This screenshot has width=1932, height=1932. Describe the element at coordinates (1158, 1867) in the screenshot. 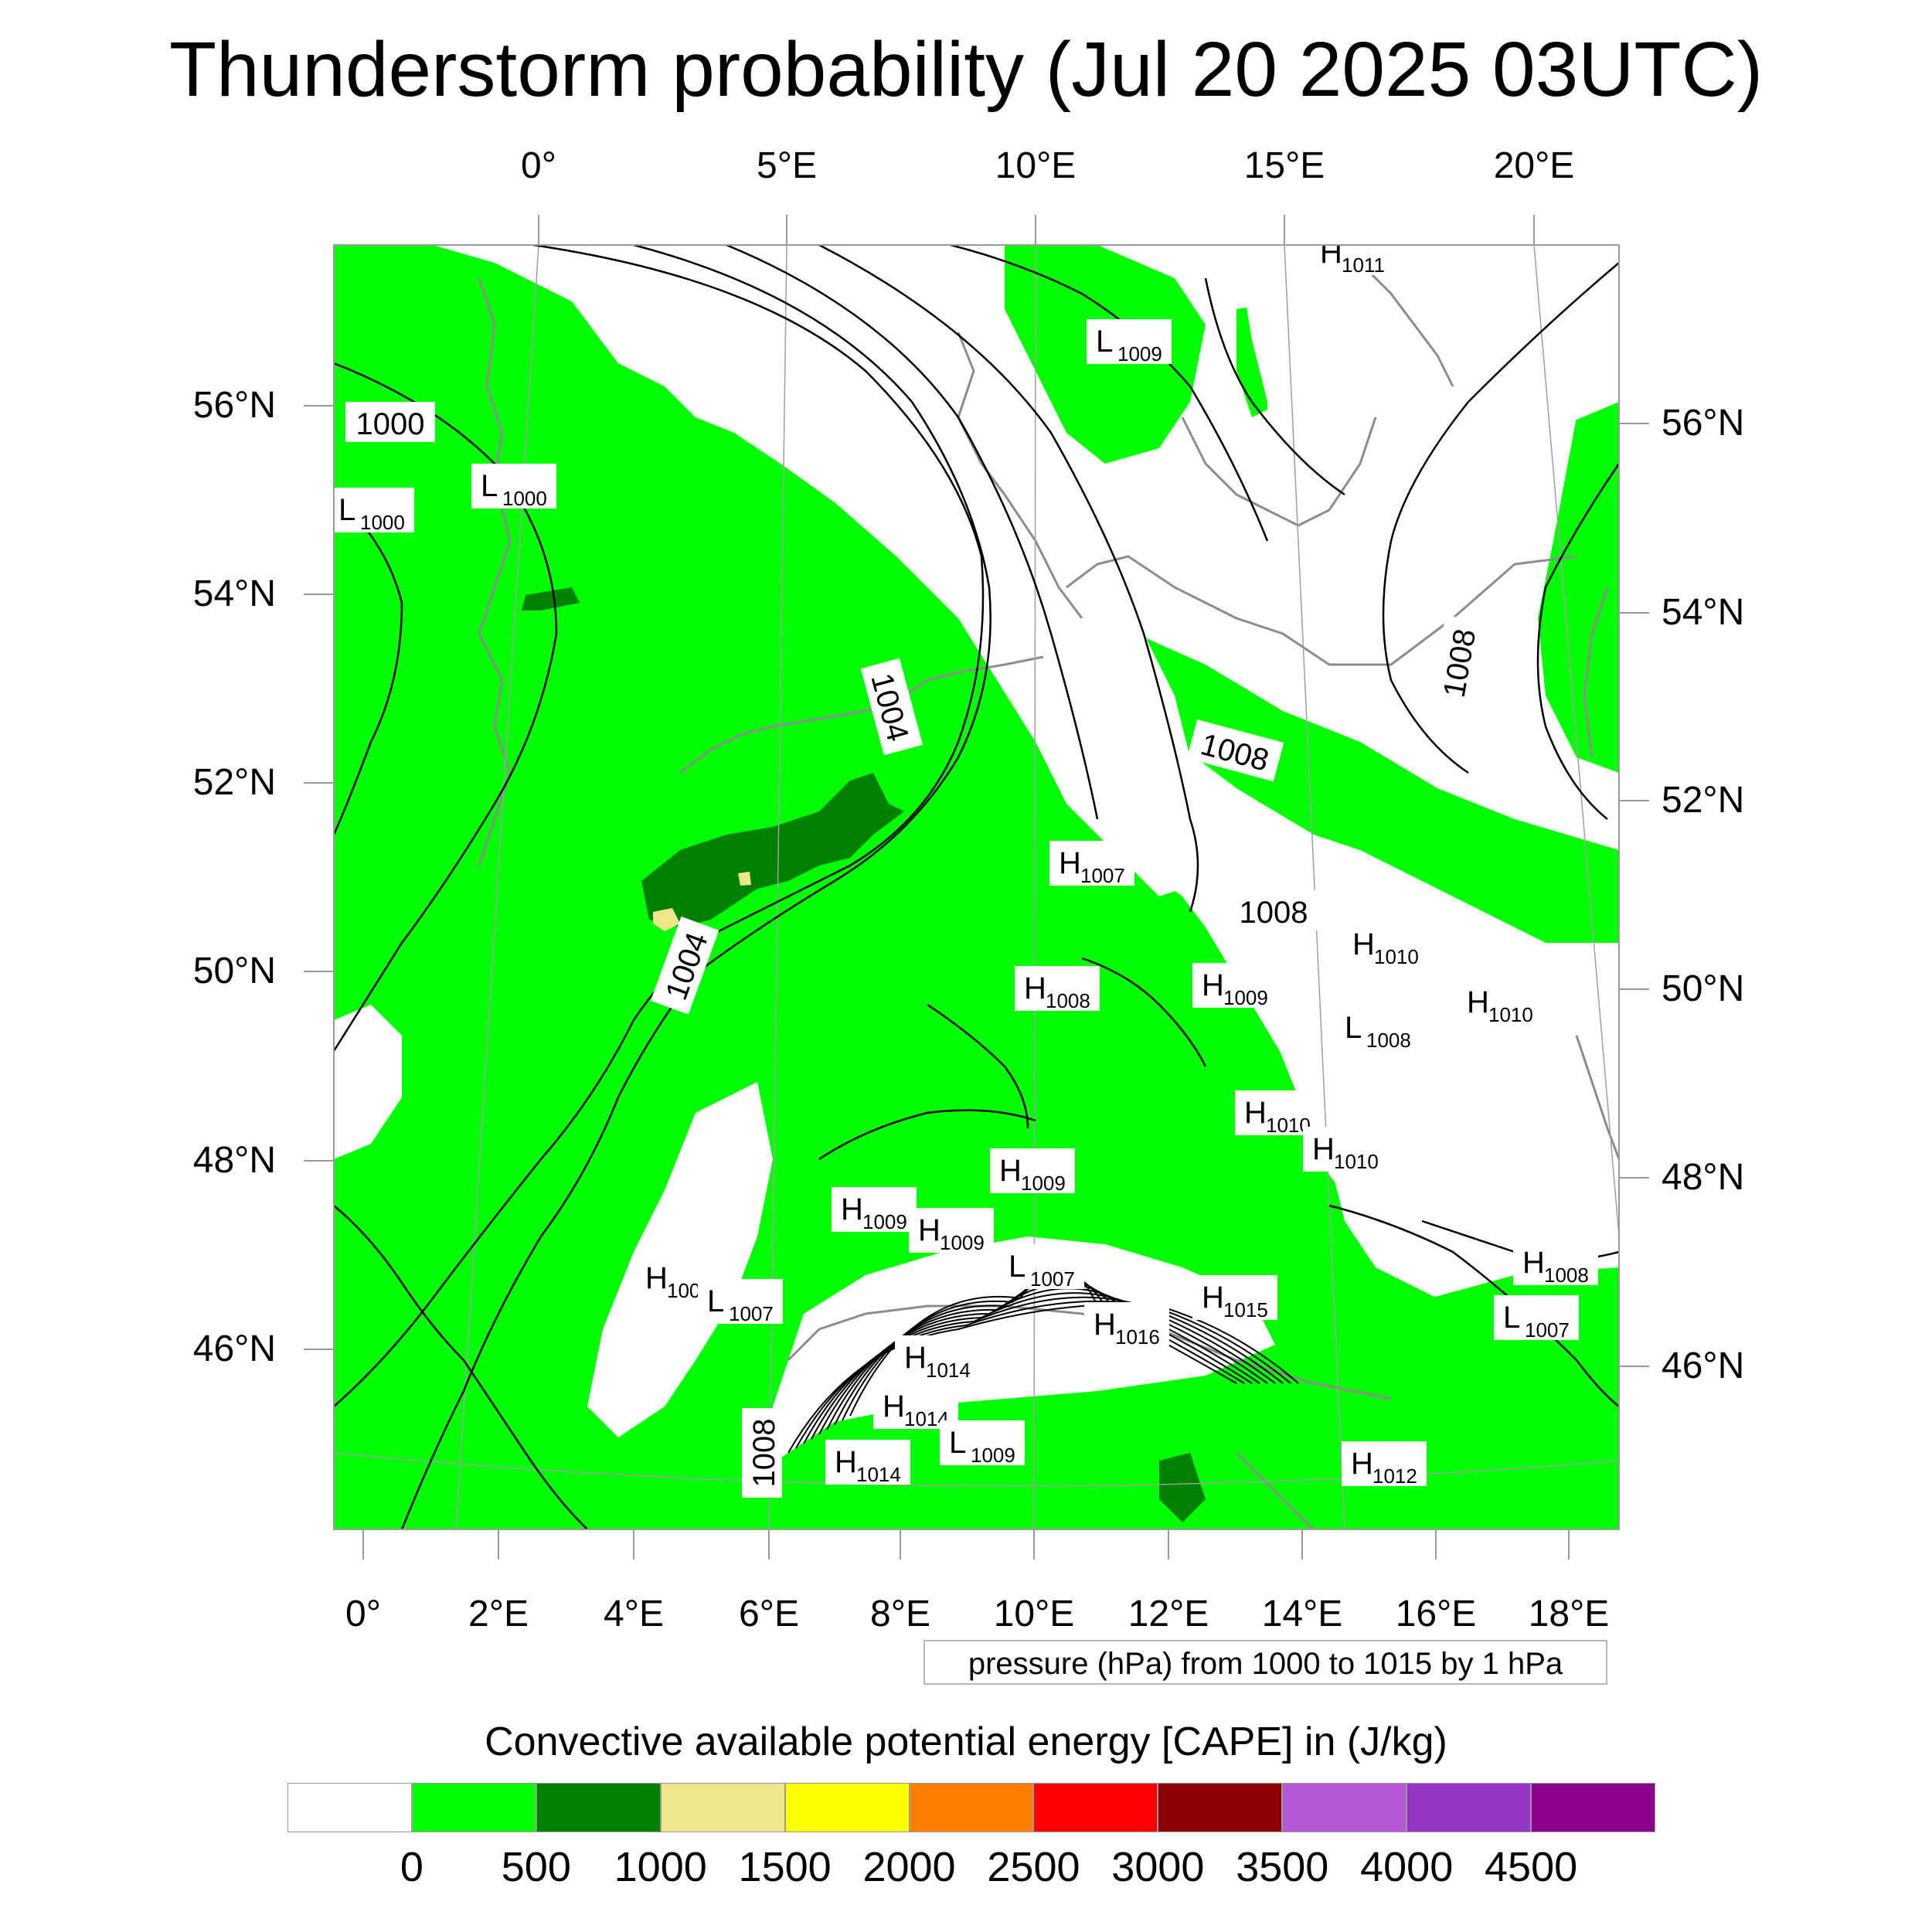

I see `colorbar-label: 3000` at that location.